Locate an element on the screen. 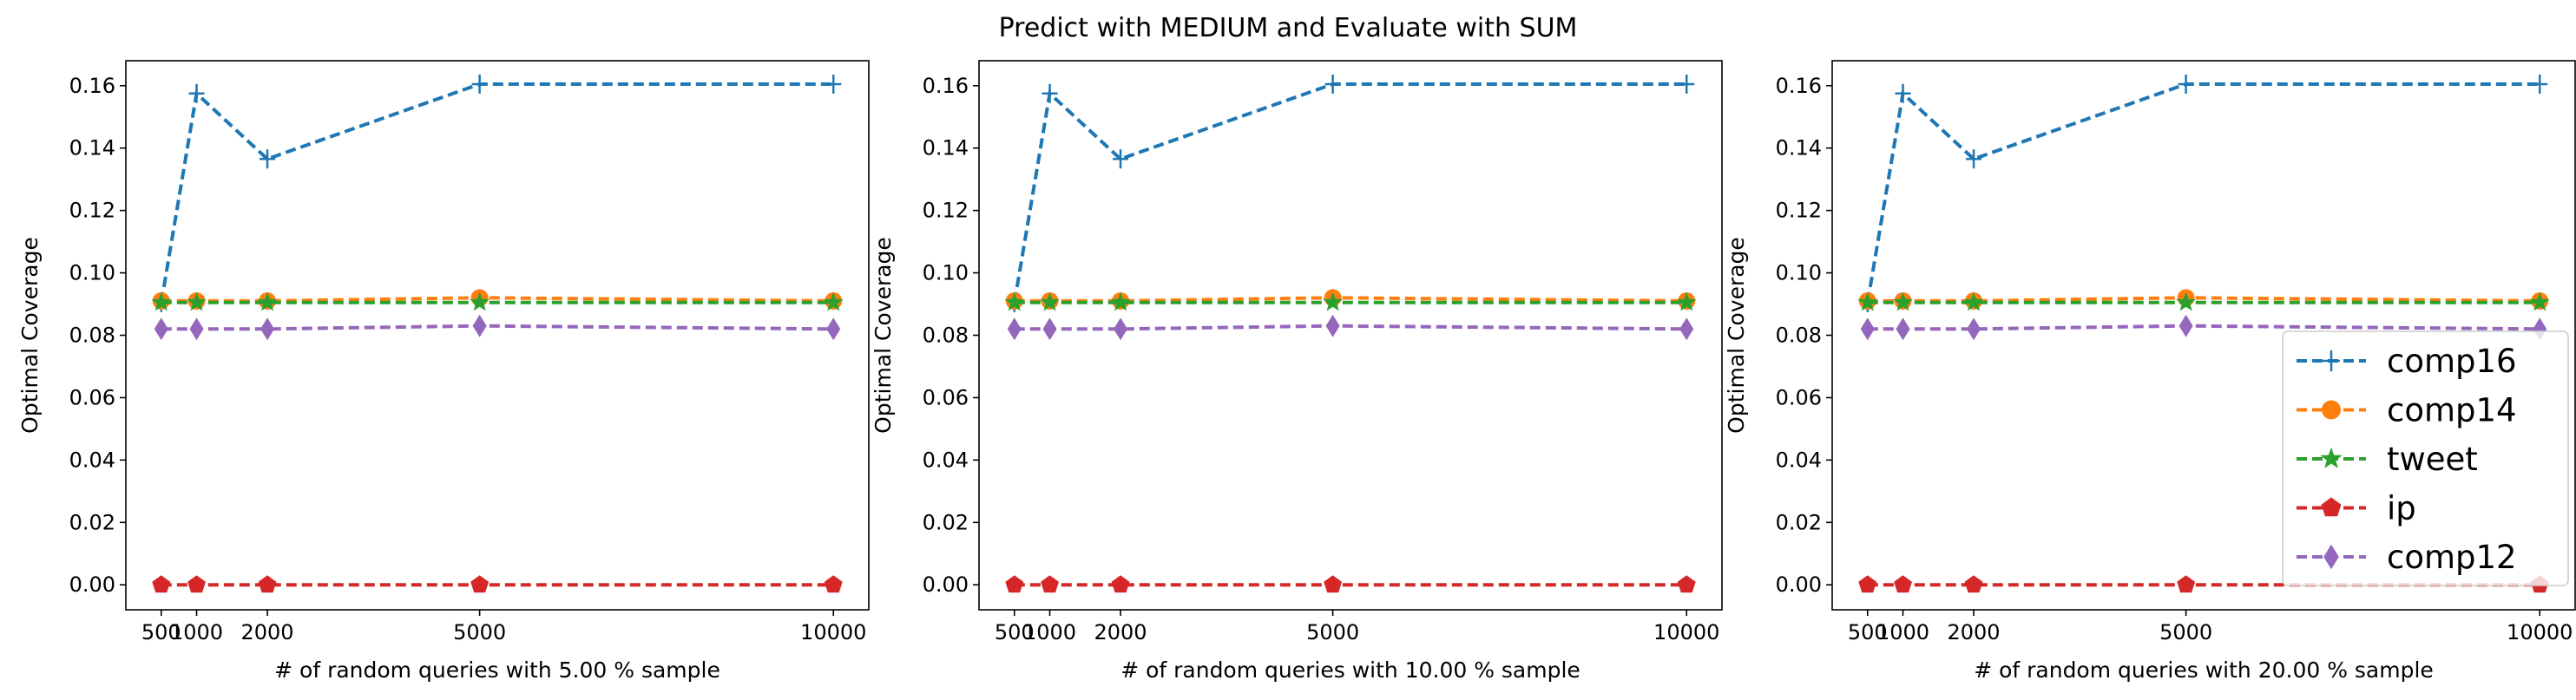  legend-item-comp12: comp12 is located at coordinates (2407, 557).